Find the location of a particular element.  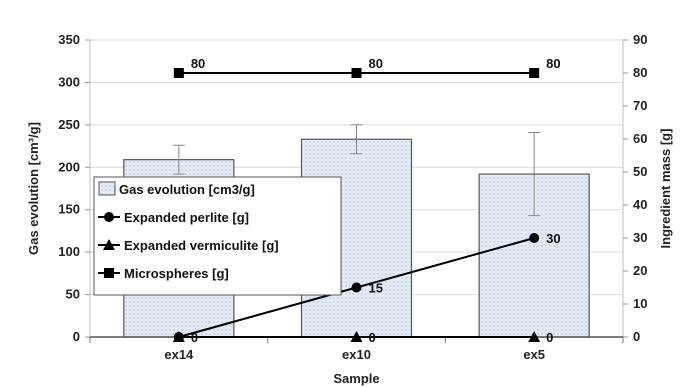

legend-marker-square is located at coordinates (109, 273).